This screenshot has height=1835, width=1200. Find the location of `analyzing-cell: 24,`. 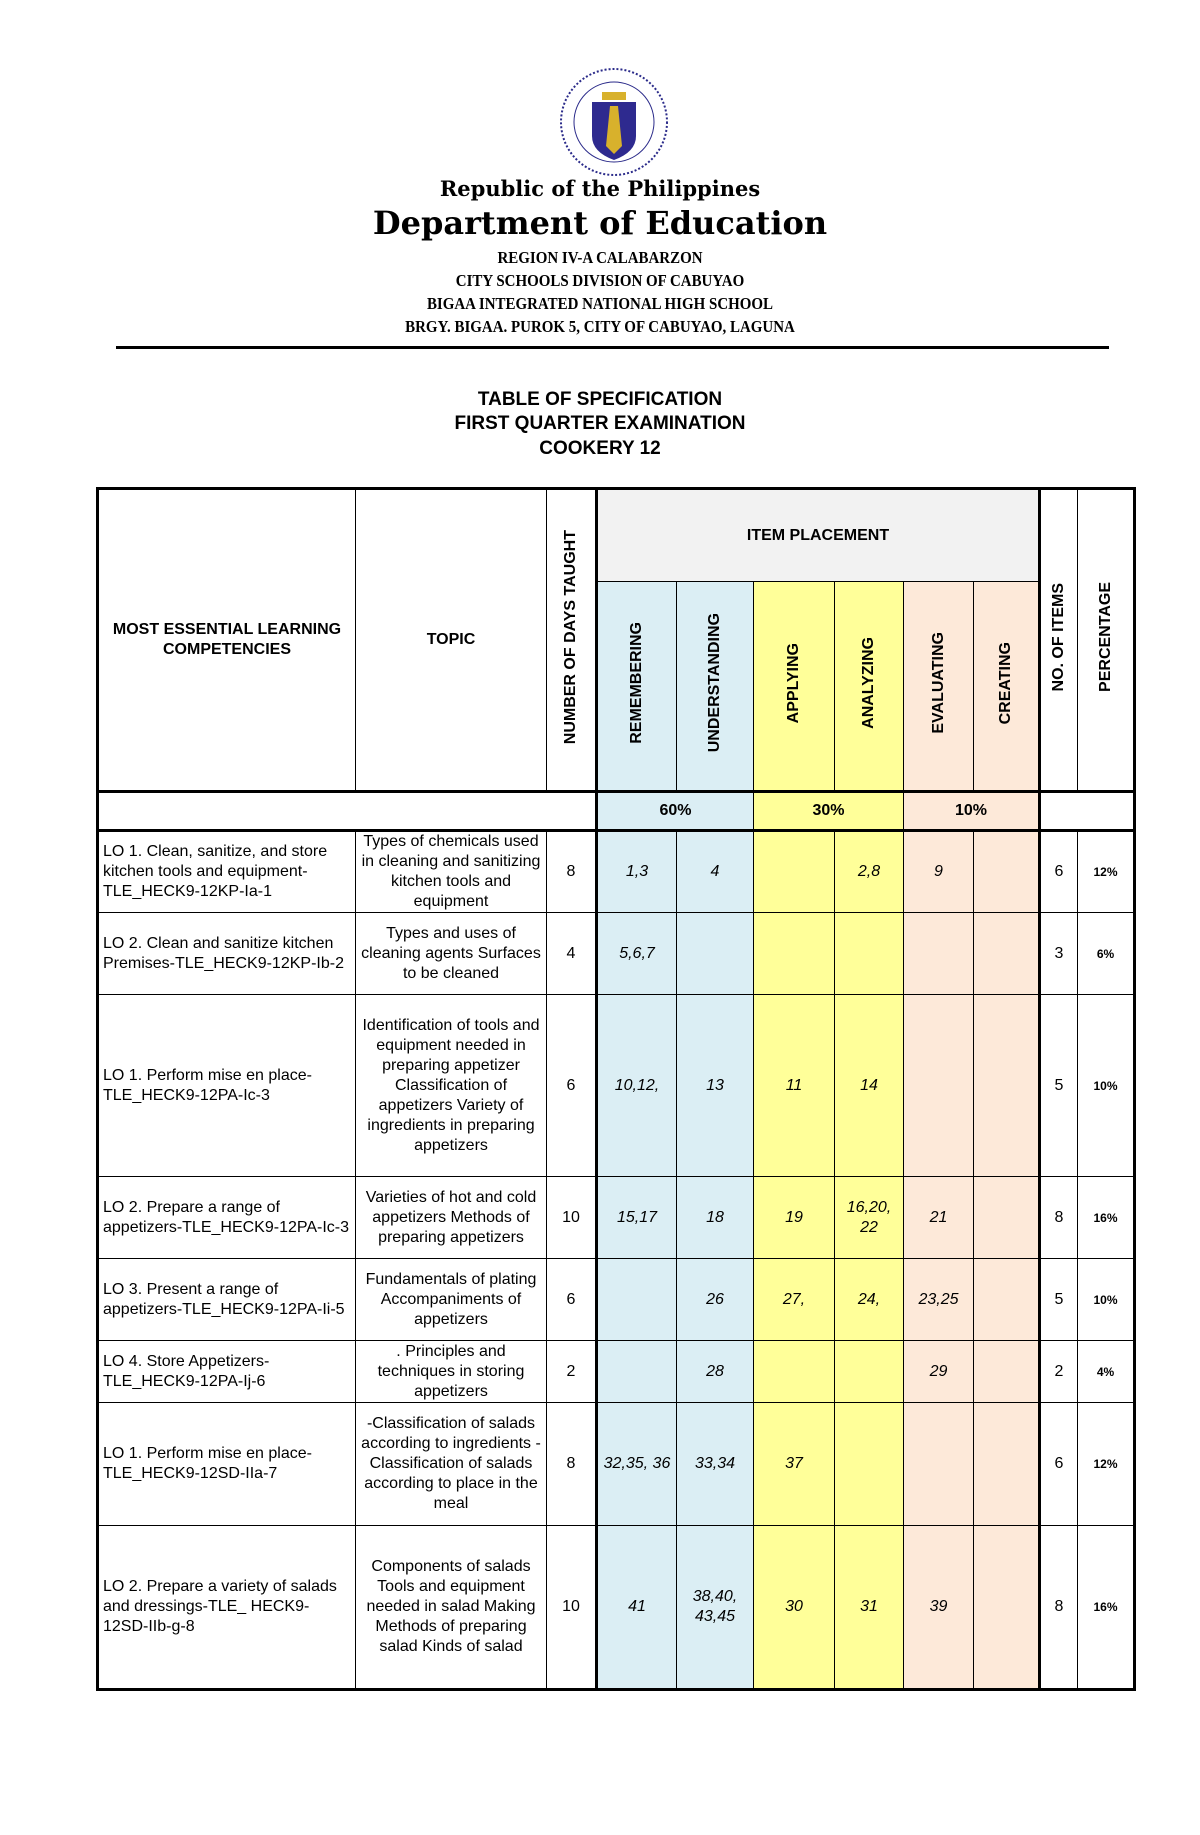

analyzing-cell: 24, is located at coordinates (869, 1299).